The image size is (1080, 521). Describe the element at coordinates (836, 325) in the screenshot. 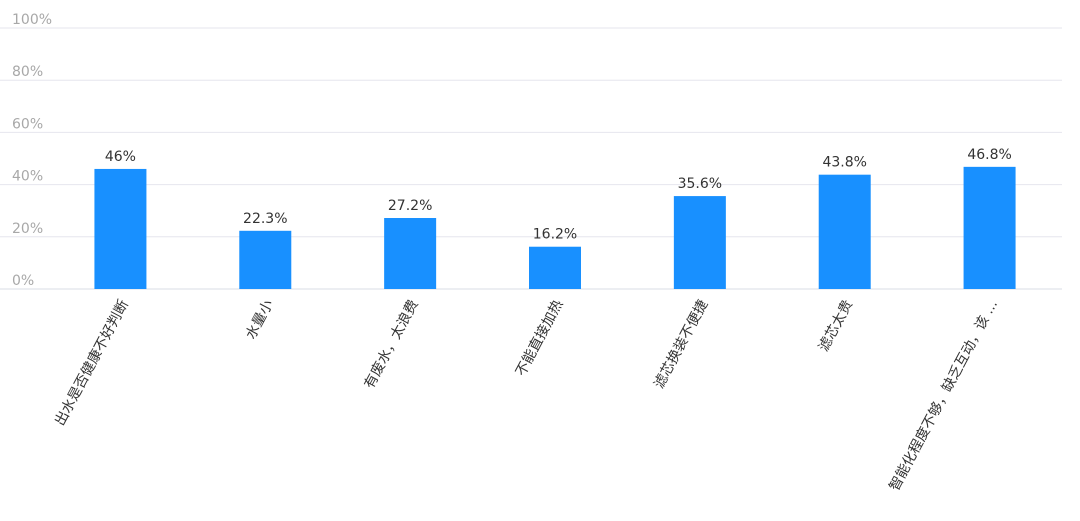

I see `x-tick-label: 滤芯太贵` at that location.